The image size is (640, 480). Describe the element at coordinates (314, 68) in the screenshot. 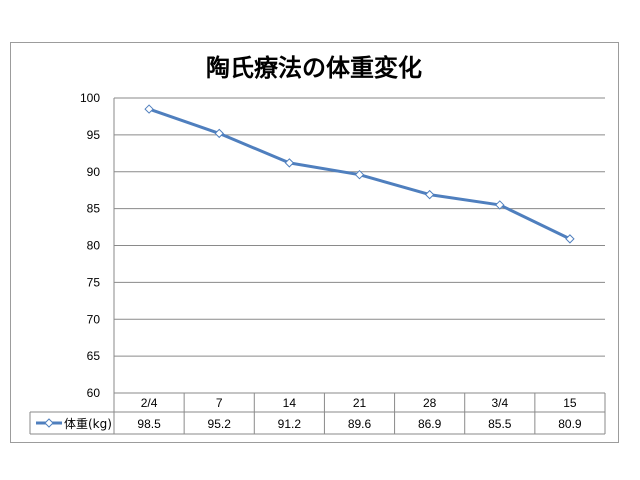

I see `chart-title: 陶氏療法の体重変化` at that location.